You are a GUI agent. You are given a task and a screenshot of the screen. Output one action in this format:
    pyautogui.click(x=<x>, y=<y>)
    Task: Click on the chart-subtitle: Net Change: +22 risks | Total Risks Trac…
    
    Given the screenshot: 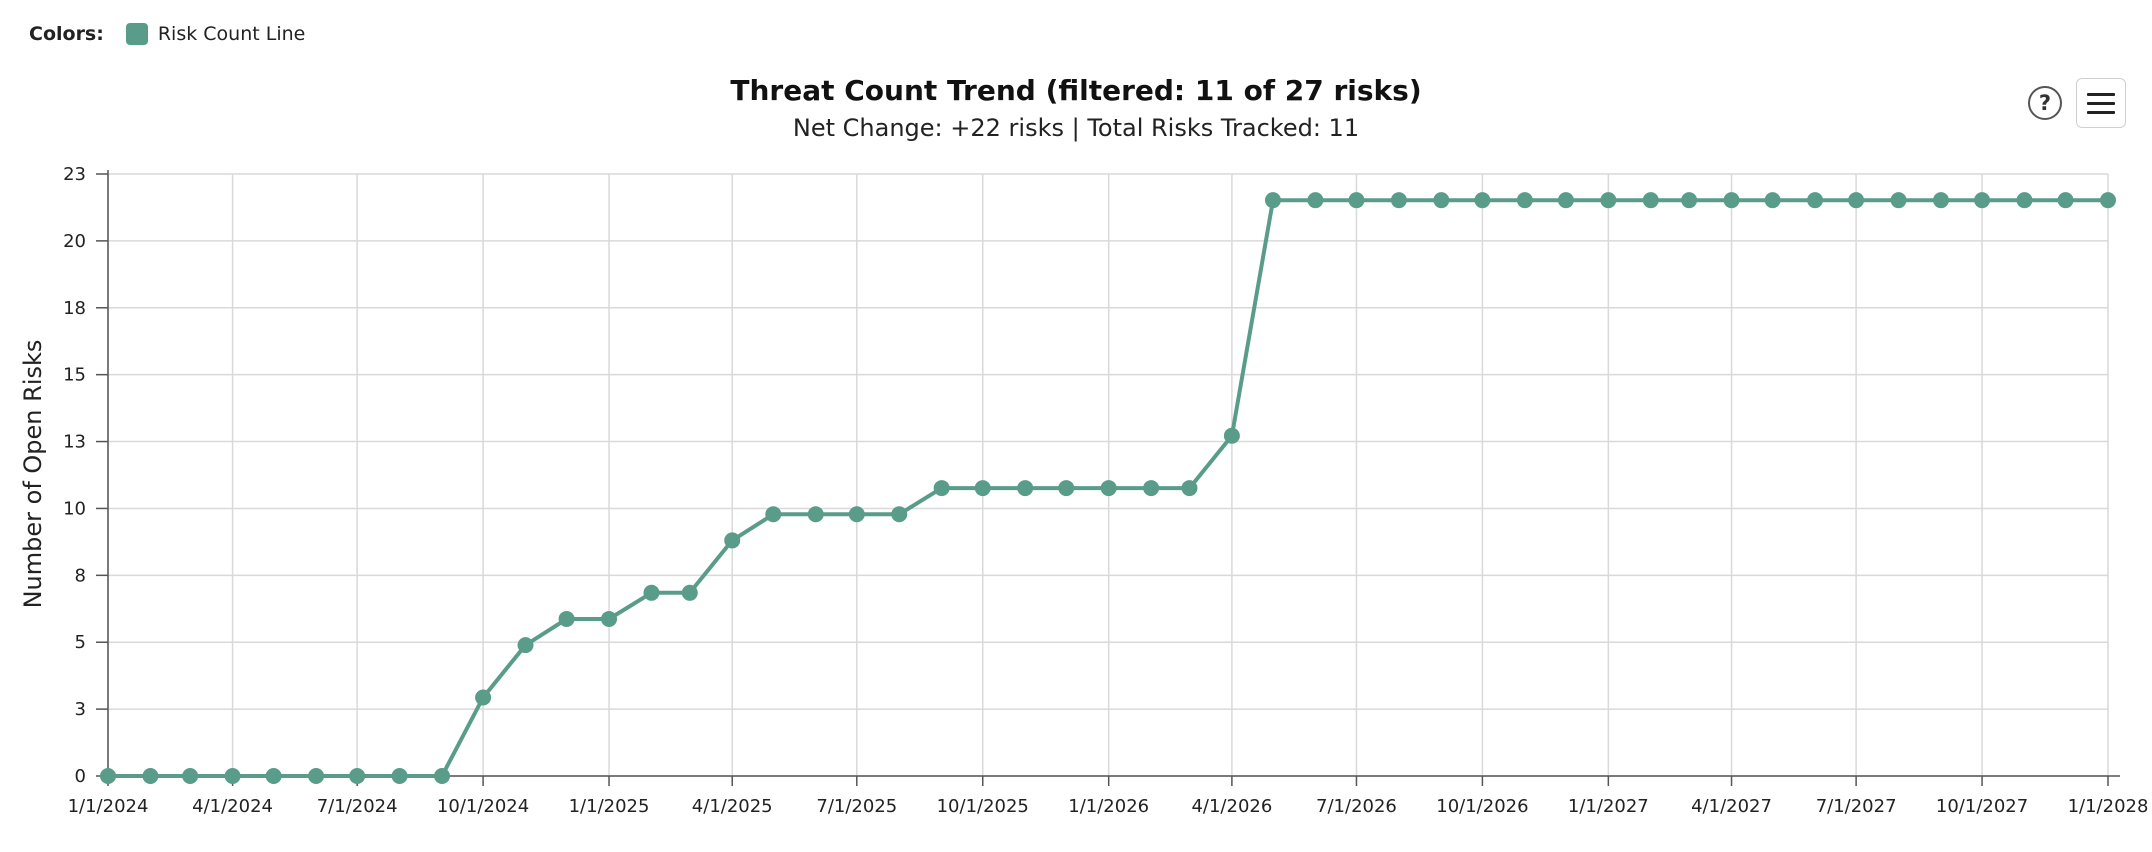 What is the action you would take?
    pyautogui.click(x=1076, y=128)
    